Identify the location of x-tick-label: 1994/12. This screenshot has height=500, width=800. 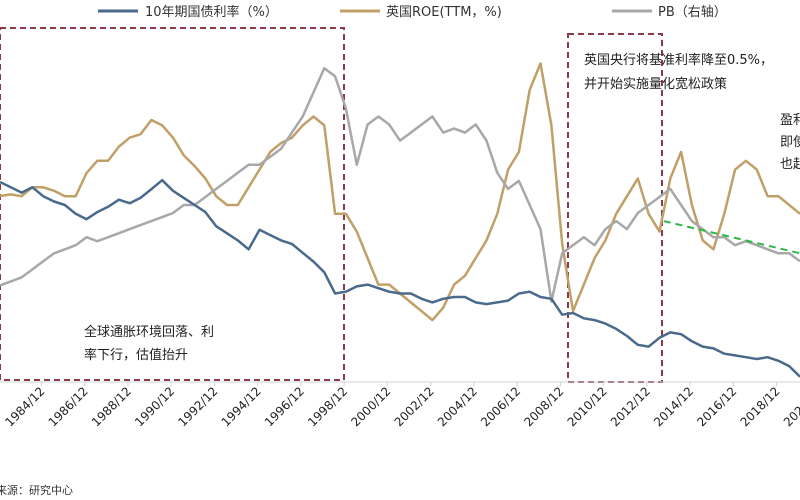
(241, 406).